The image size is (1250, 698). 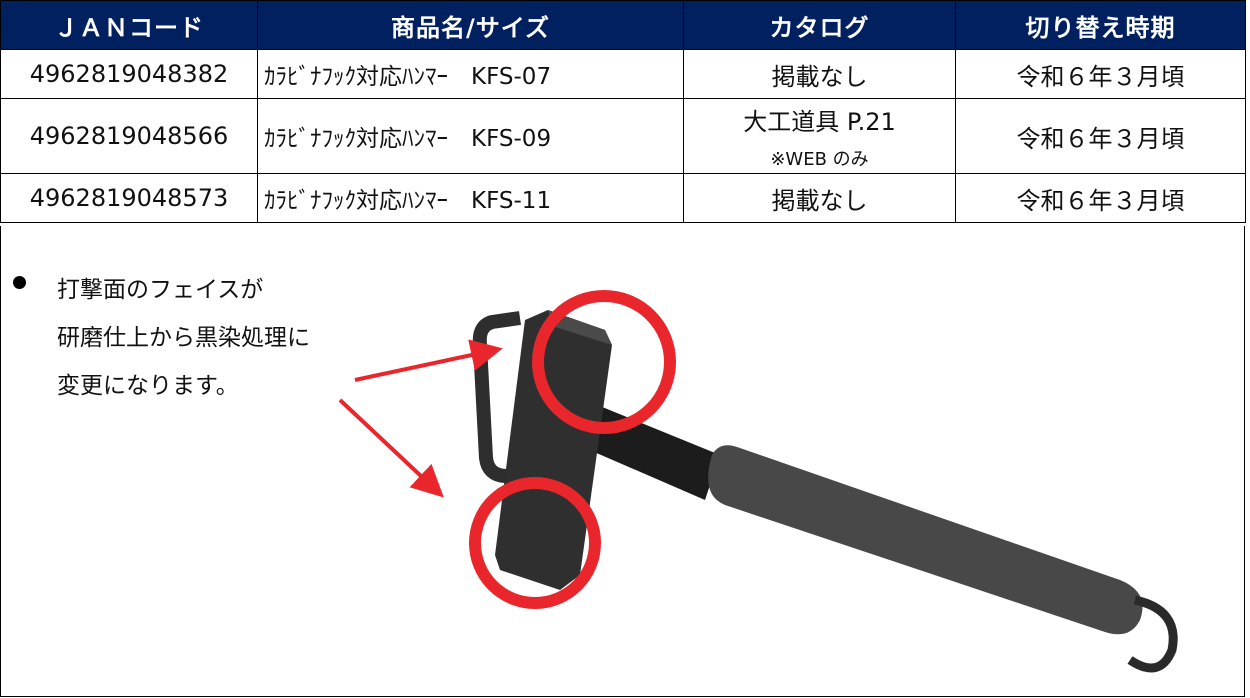 I want to click on note-line: 打撃面のフェイスが, so click(x=160, y=290).